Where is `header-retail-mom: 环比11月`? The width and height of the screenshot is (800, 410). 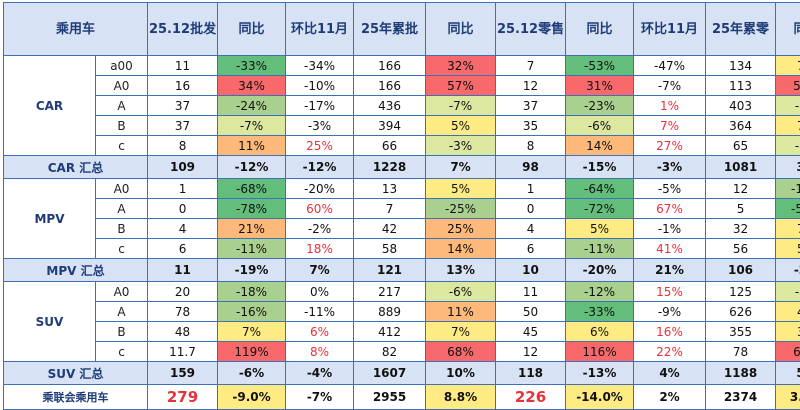
header-retail-mom: 环比11月 is located at coordinates (670, 29).